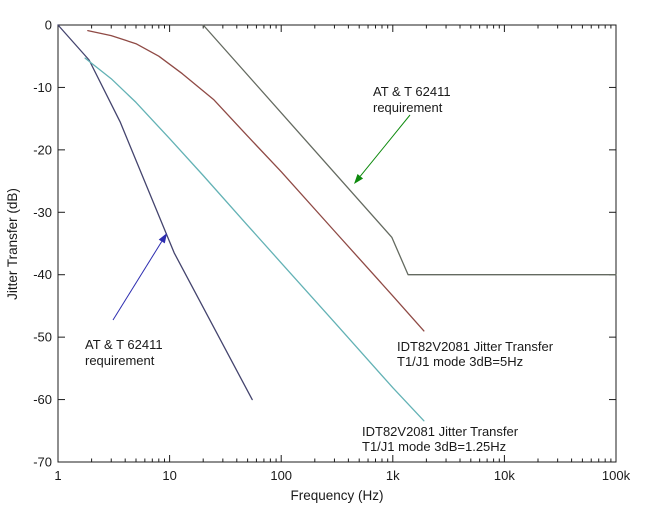 The width and height of the screenshot is (648, 511). I want to click on annotation-text-att-upper-label: AT & T 62411, so click(412, 91).